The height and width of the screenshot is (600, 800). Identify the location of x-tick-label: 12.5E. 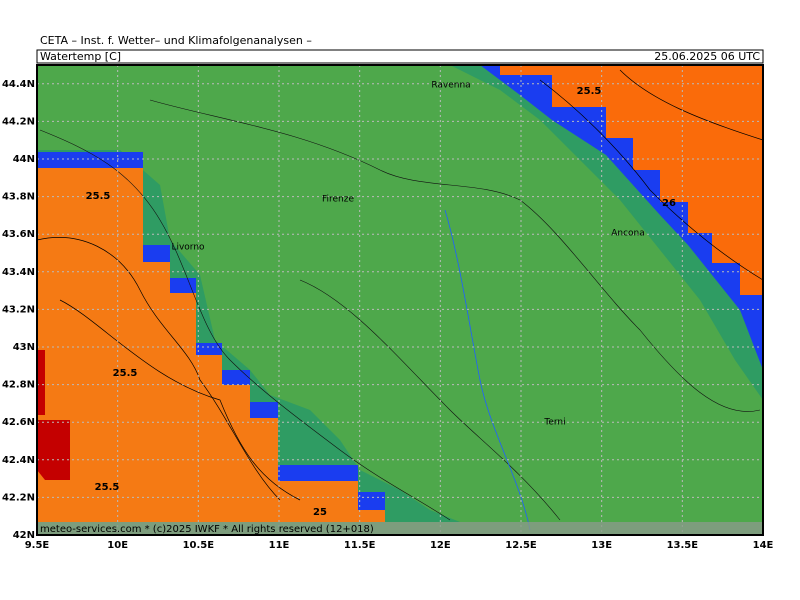
(521, 545).